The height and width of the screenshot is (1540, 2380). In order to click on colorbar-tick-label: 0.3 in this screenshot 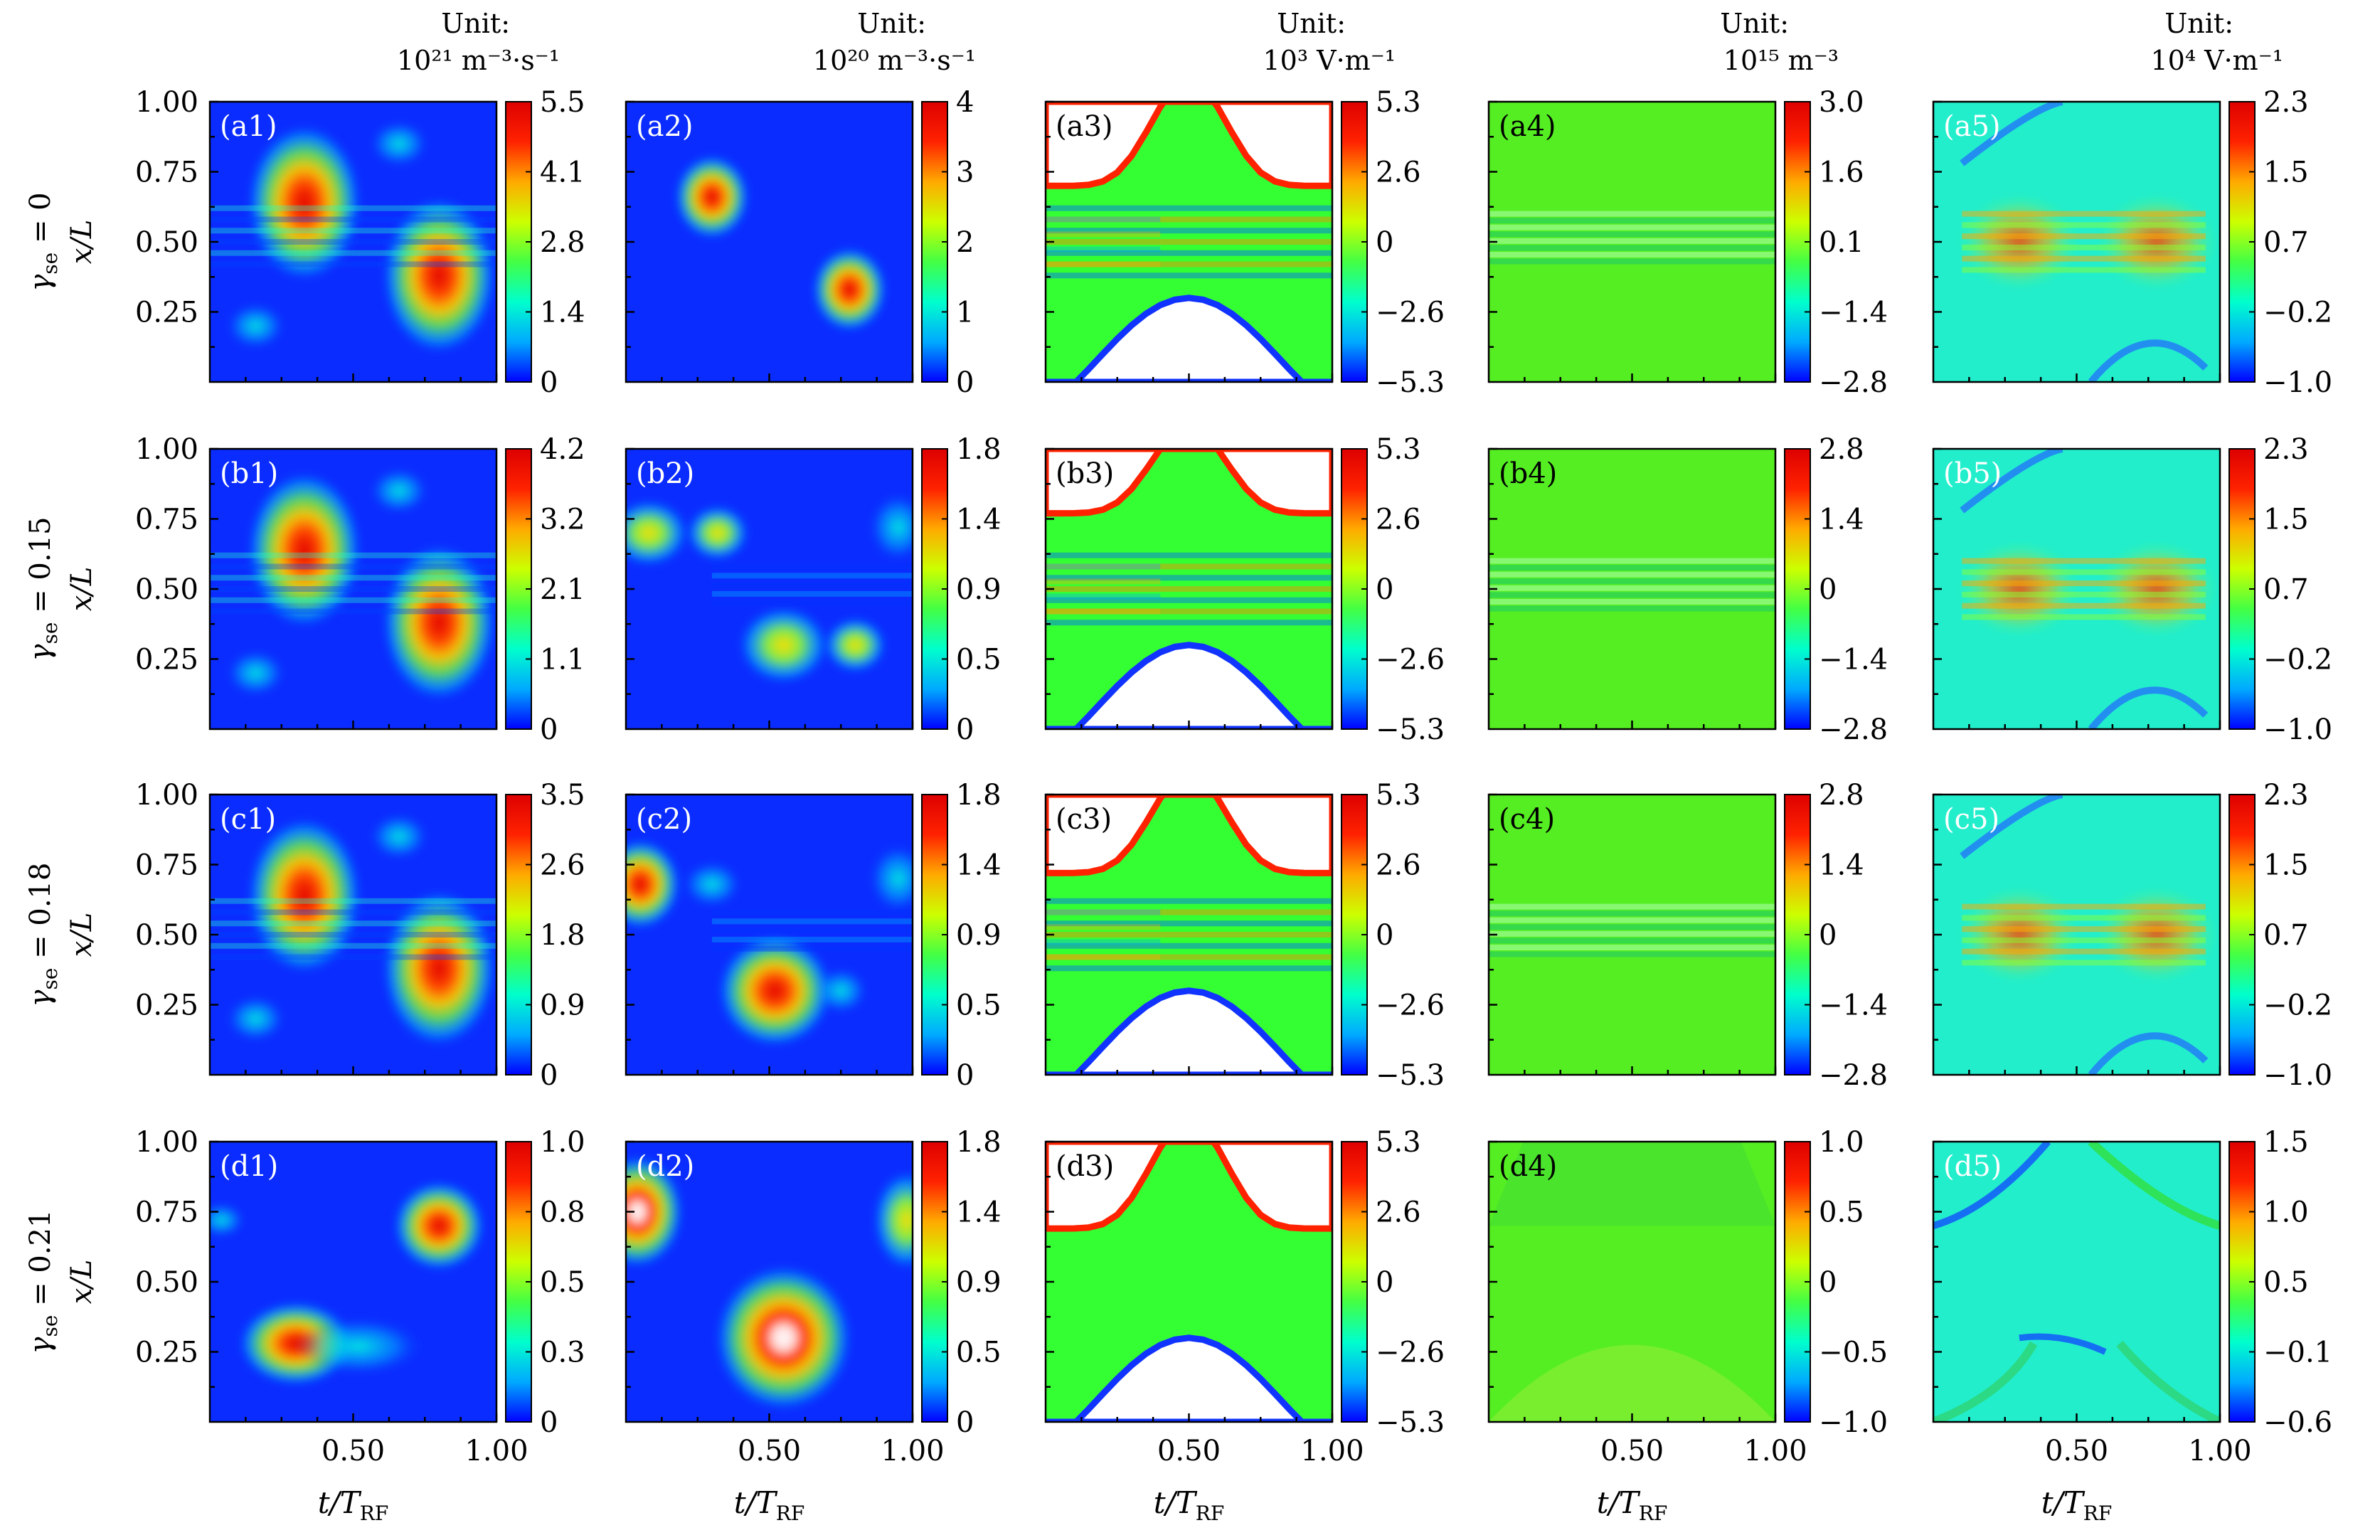, I will do `click(562, 1353)`.